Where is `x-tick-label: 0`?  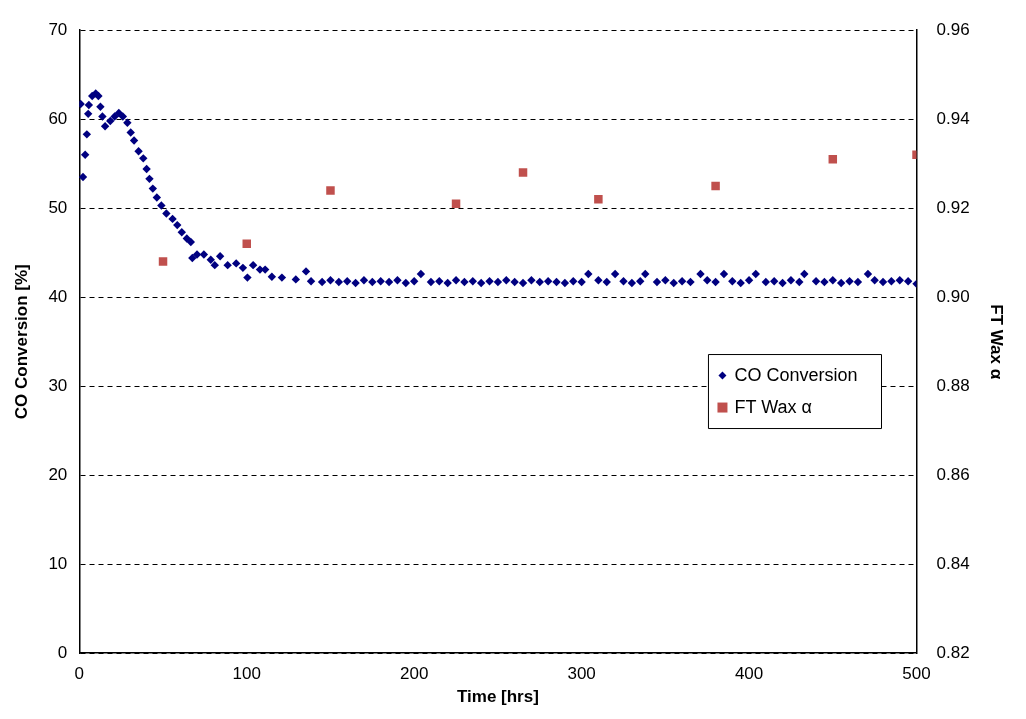
x-tick-label: 0 is located at coordinates (79, 674).